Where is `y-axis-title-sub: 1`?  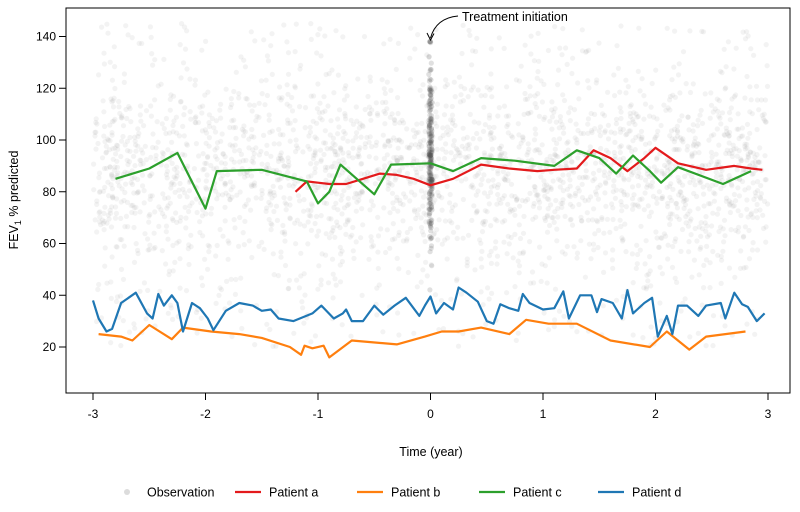
y-axis-title-sub: 1 is located at coordinates (18, 222).